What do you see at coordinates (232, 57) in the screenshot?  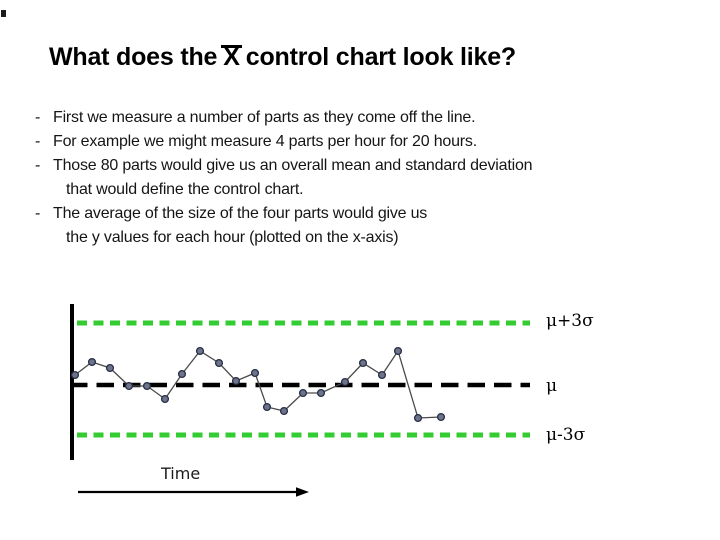 I see `xbar-symbol: X` at bounding box center [232, 57].